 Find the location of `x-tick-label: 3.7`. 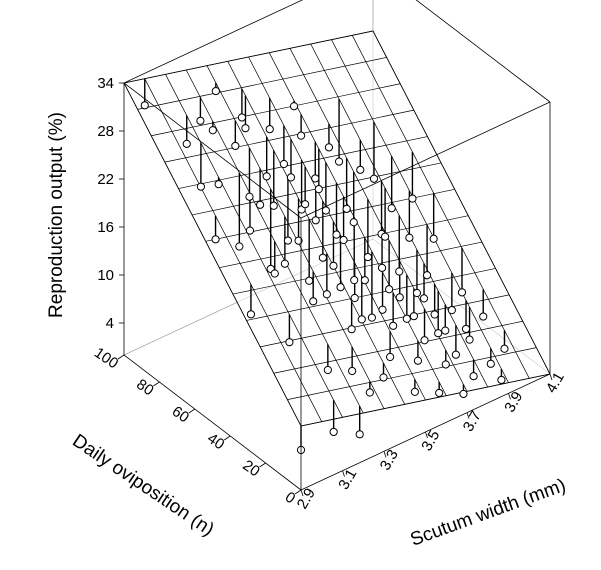

x-tick-label: 3.7 is located at coordinates (472, 421).